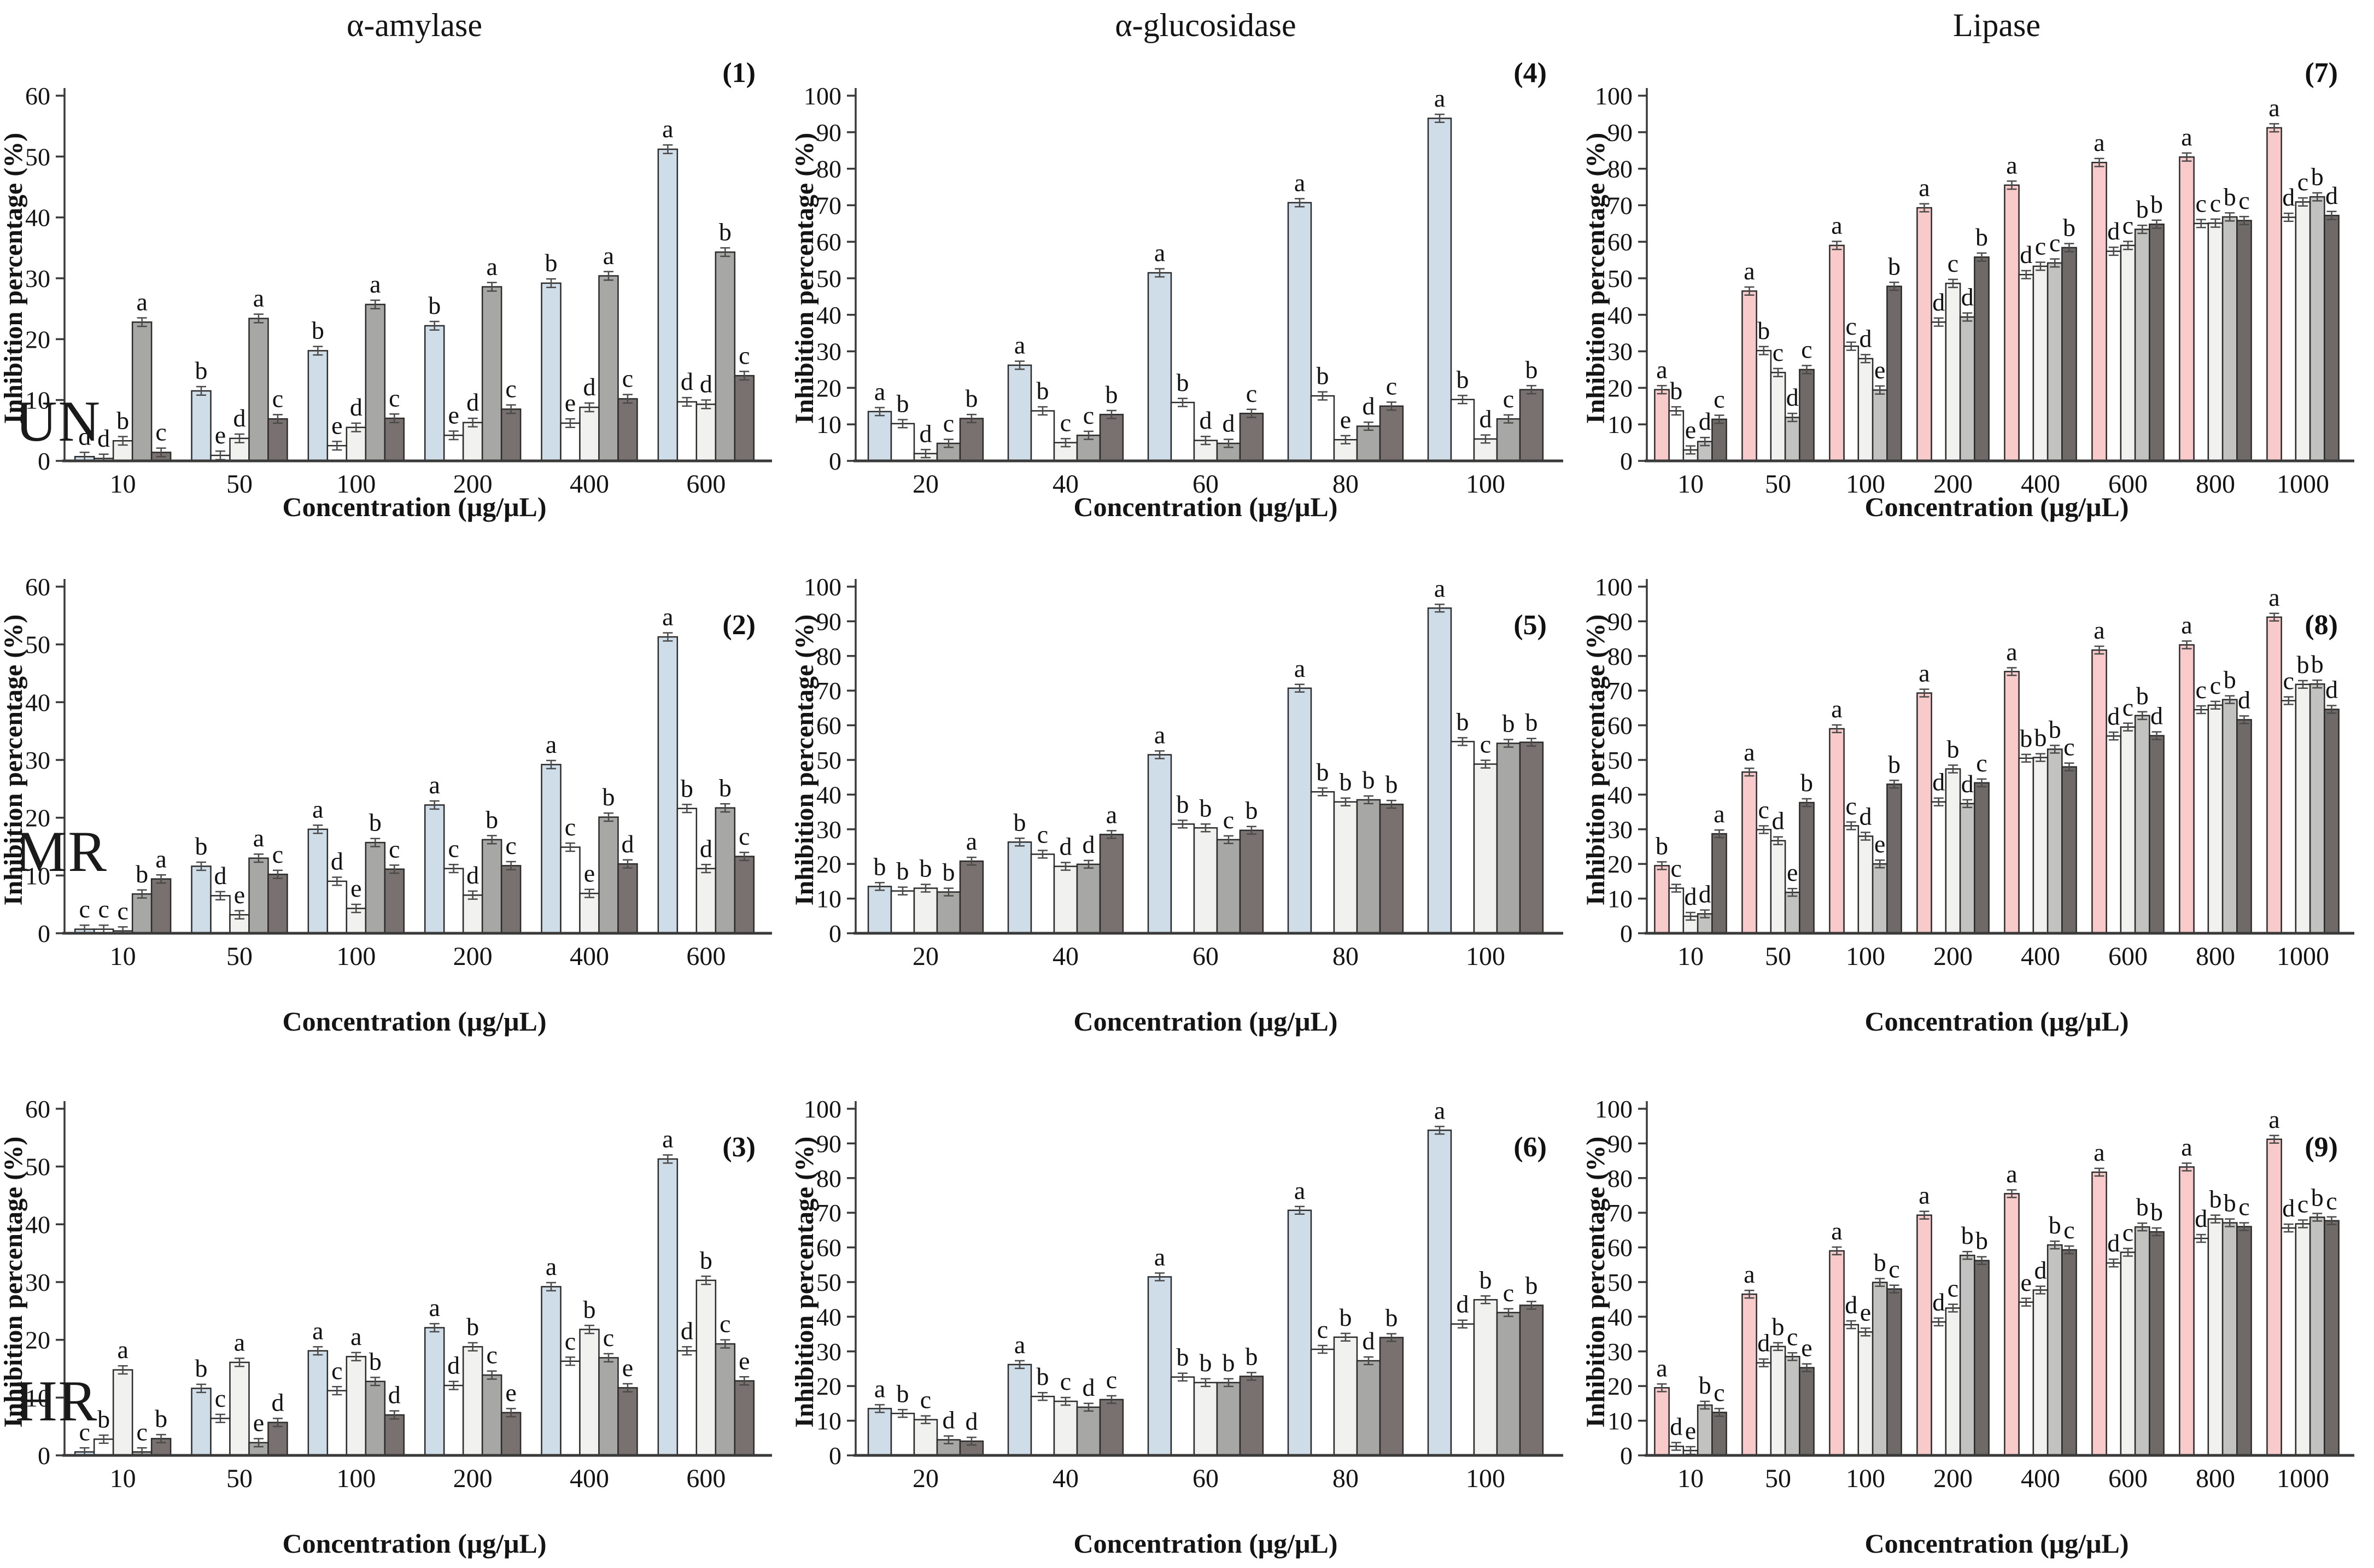 This screenshot has width=2374, height=1568. Describe the element at coordinates (828, 242) in the screenshot. I see `y-tick-label: 60` at that location.